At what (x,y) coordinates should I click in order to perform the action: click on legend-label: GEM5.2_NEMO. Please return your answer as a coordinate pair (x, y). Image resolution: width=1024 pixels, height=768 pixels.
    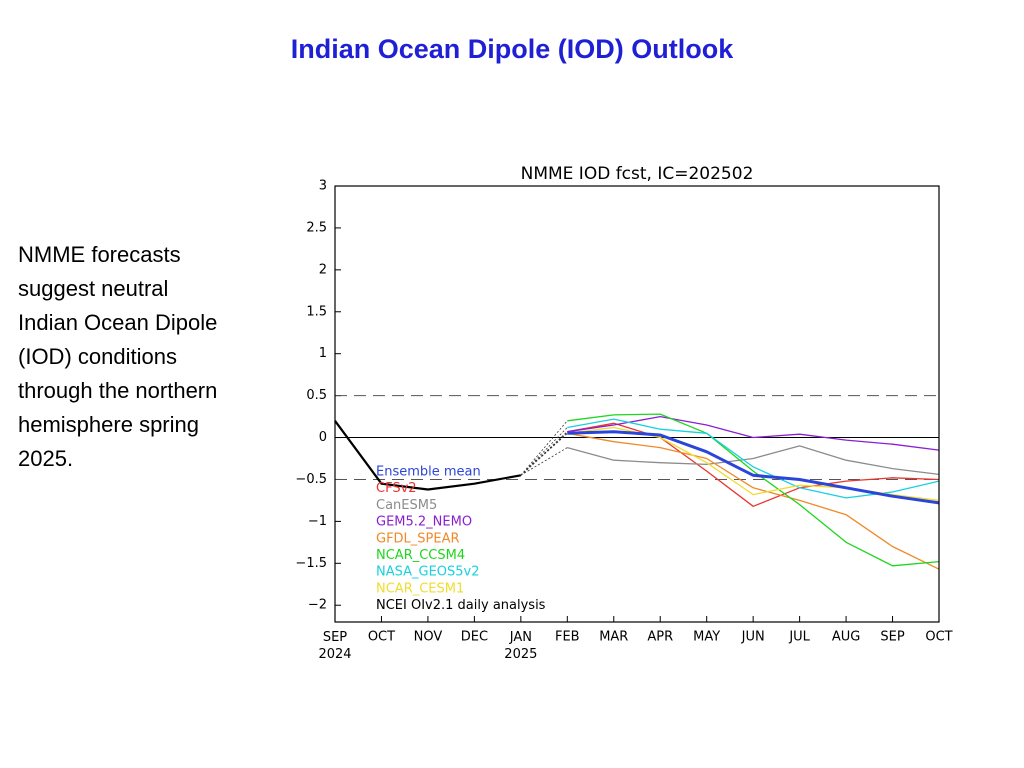
    Looking at the image, I should click on (424, 522).